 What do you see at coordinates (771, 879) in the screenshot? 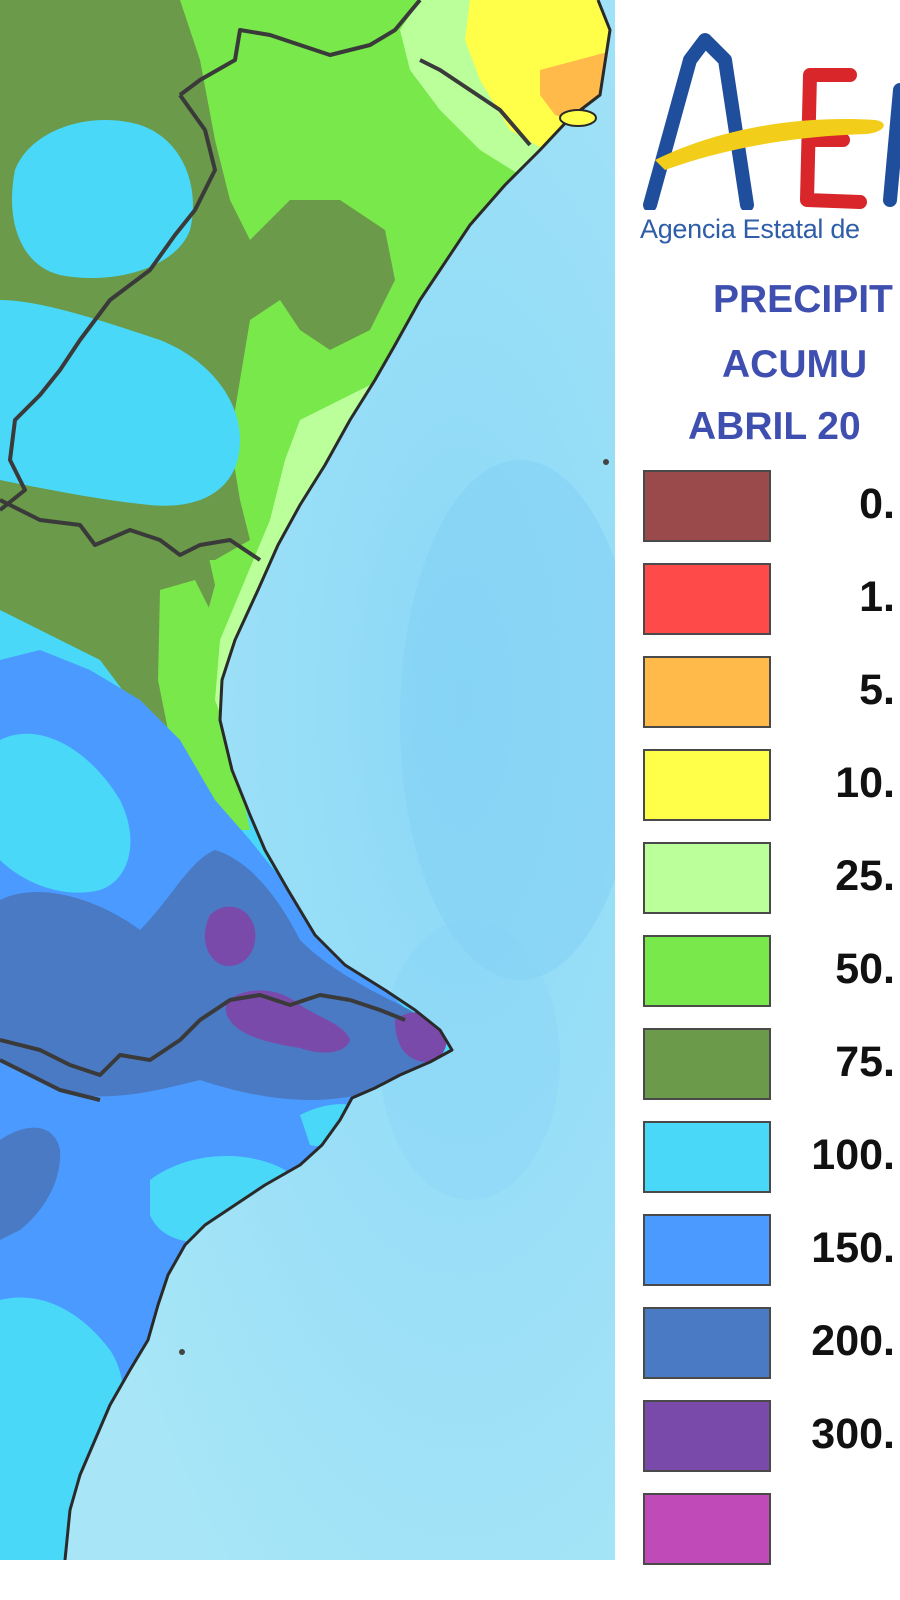
I see `legend-item: 25.` at bounding box center [771, 879].